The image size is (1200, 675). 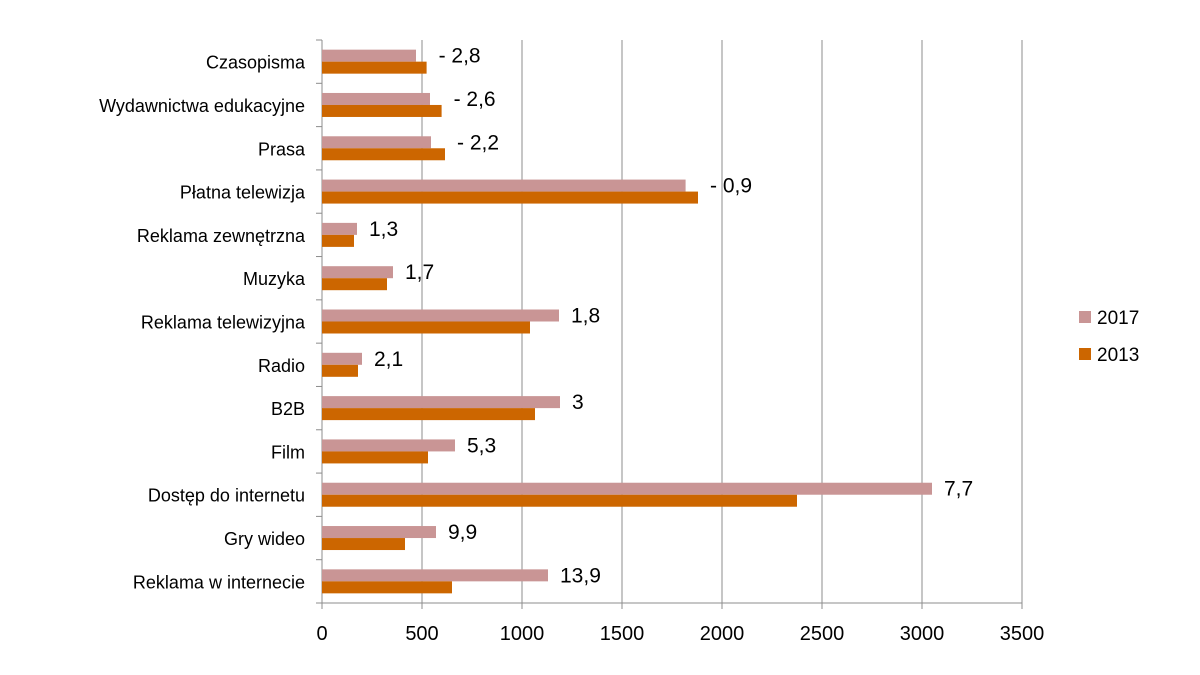 What do you see at coordinates (481, 445) in the screenshot?
I see `data-label: 5,3` at bounding box center [481, 445].